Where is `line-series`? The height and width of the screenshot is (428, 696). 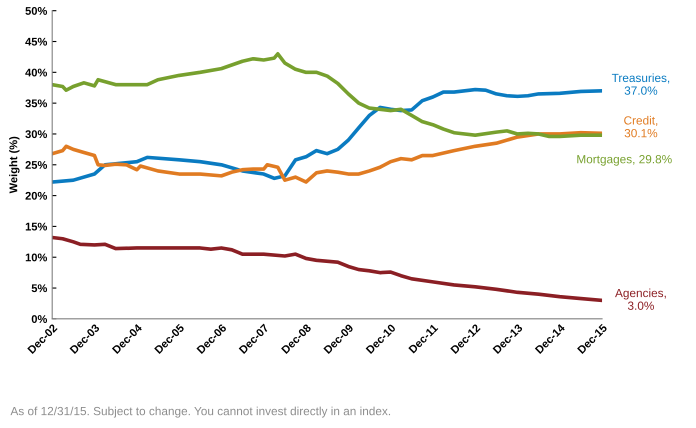 line-series is located at coordinates (327, 269).